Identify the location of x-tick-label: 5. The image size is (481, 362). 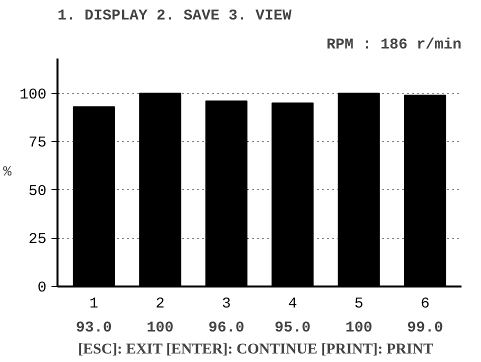
(359, 304).